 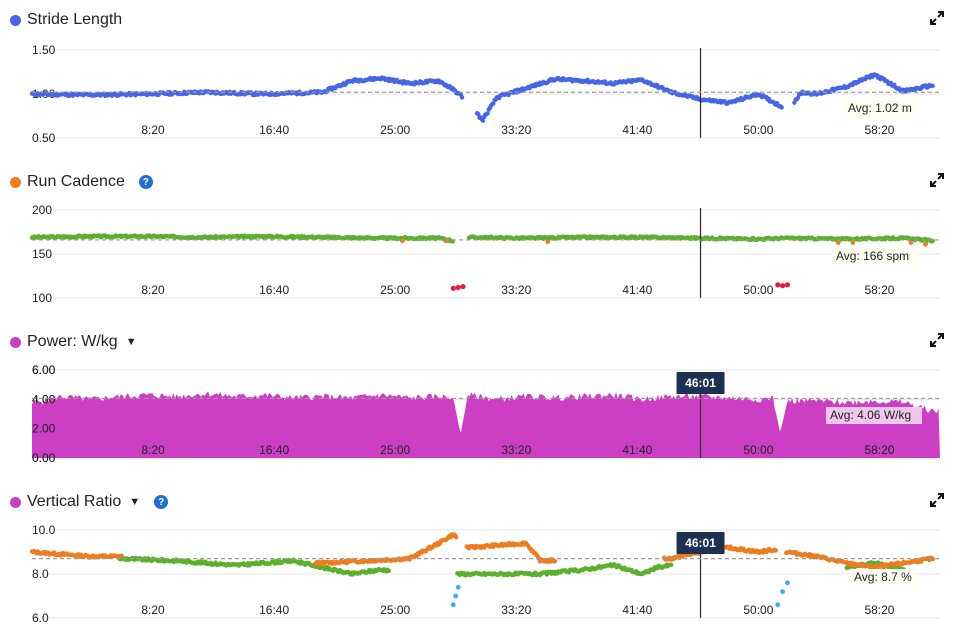 I want to click on stride-title: Stride Length, so click(x=75, y=19).